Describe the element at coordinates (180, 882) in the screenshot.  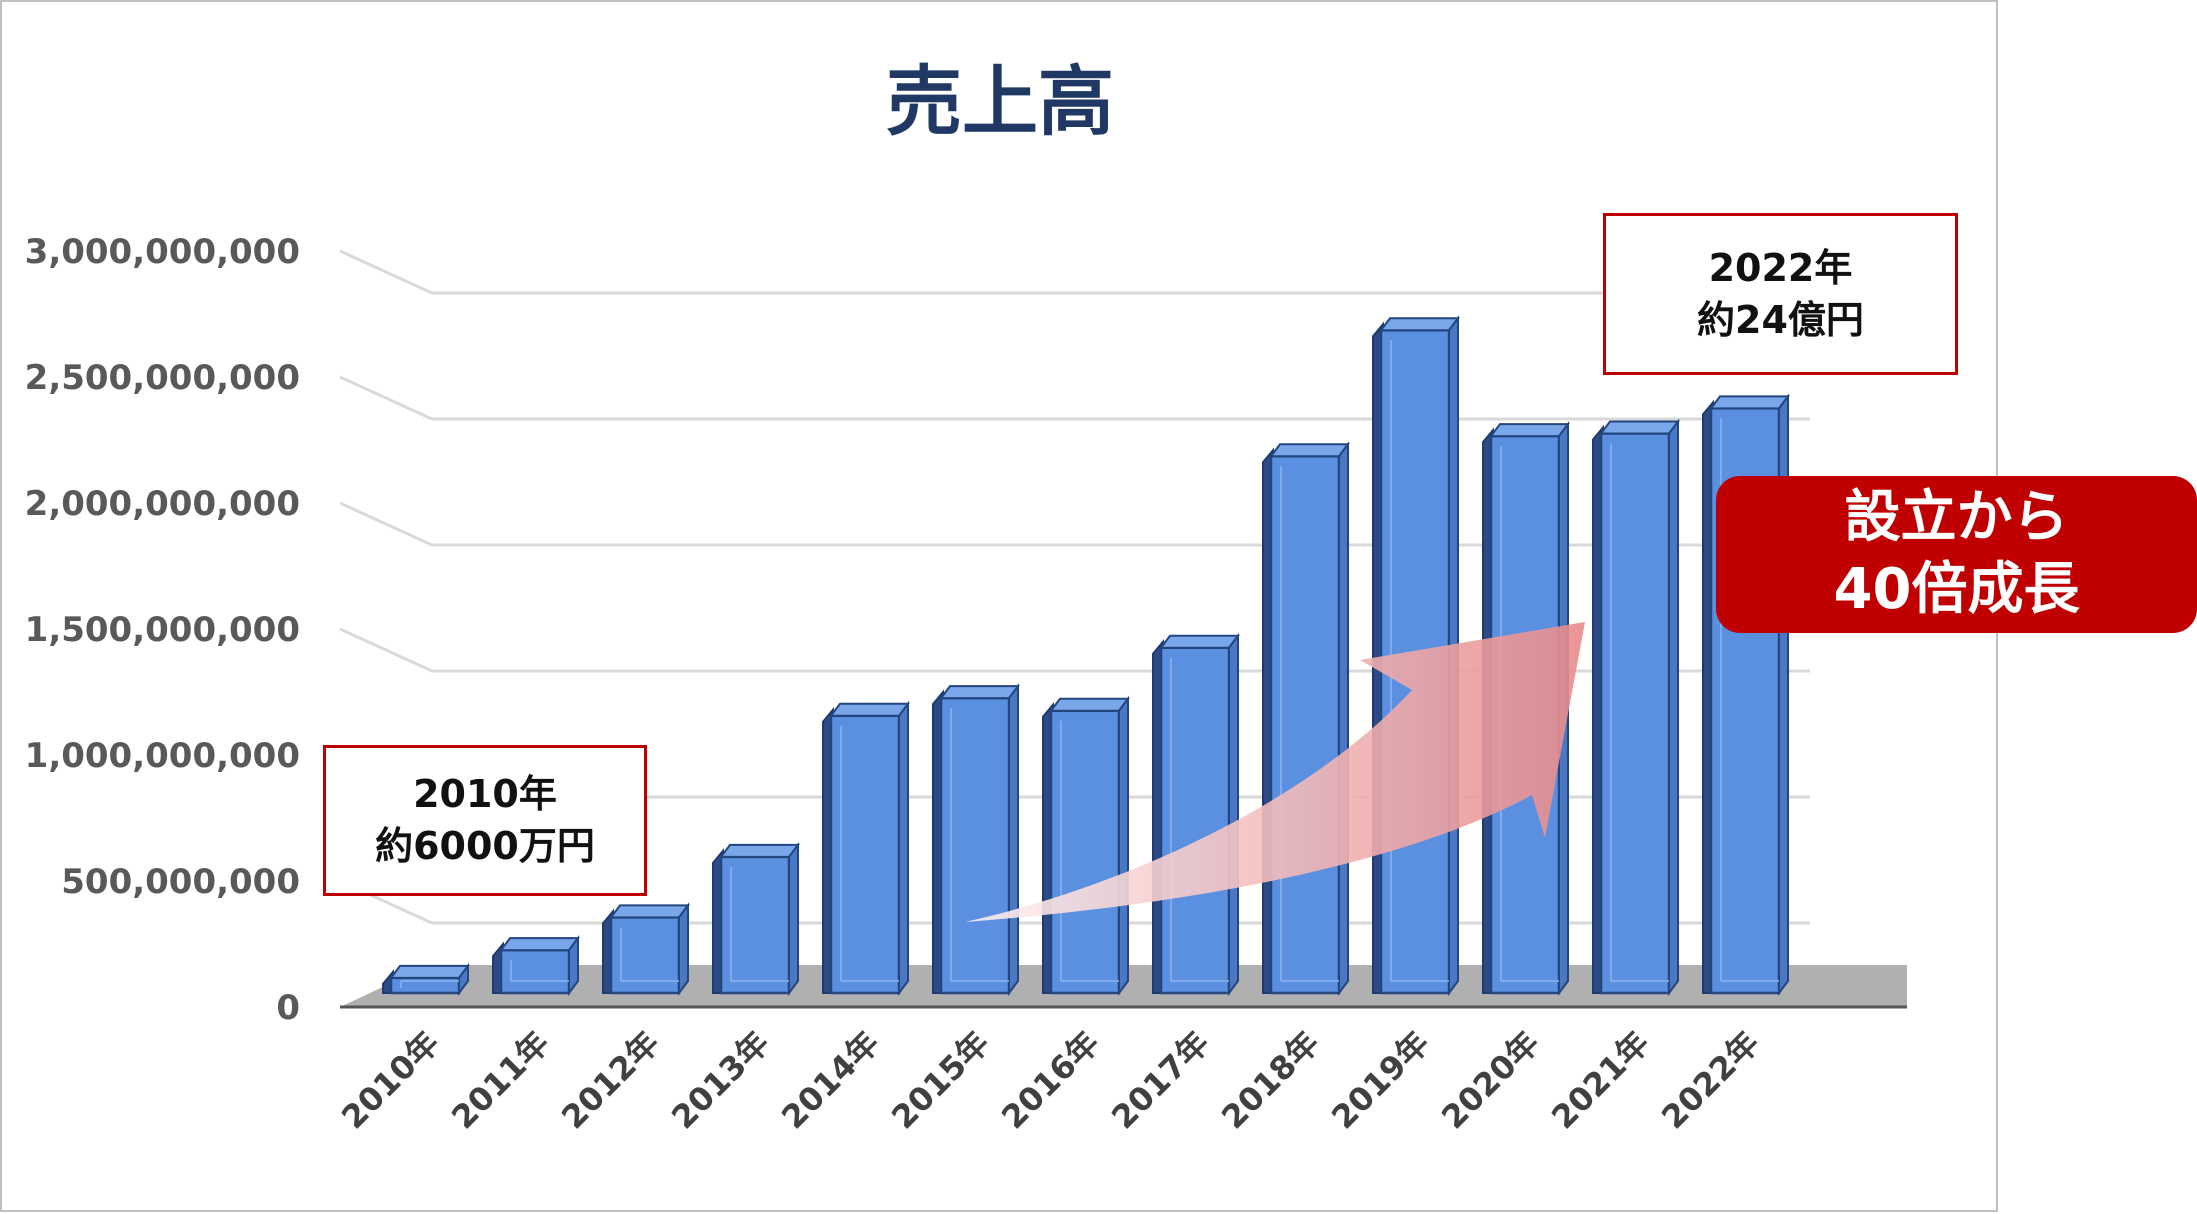
I see `y-tick-label: 500,000,000` at that location.